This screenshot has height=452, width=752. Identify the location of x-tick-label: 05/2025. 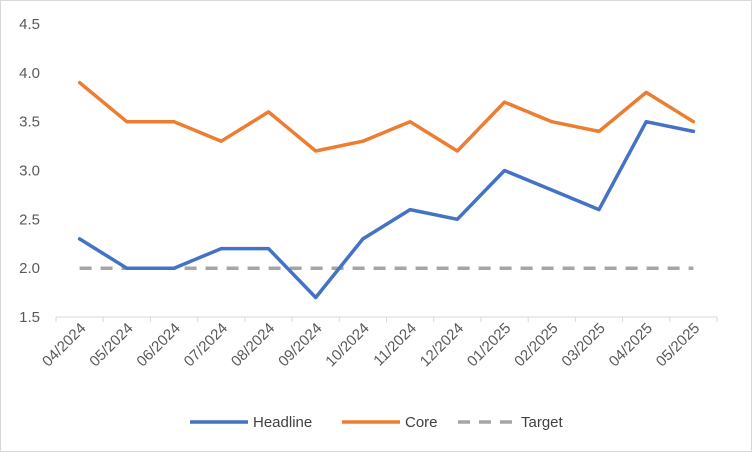
(678, 345).